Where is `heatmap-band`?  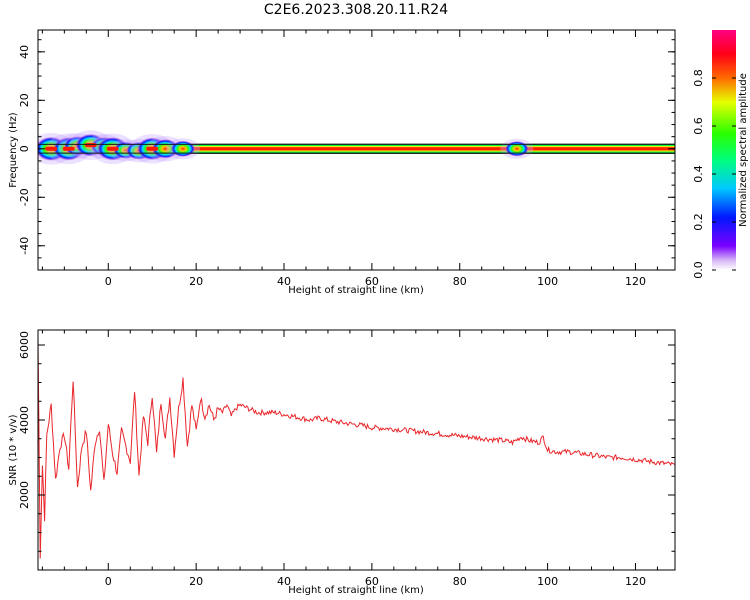 heatmap-band is located at coordinates (422, 149).